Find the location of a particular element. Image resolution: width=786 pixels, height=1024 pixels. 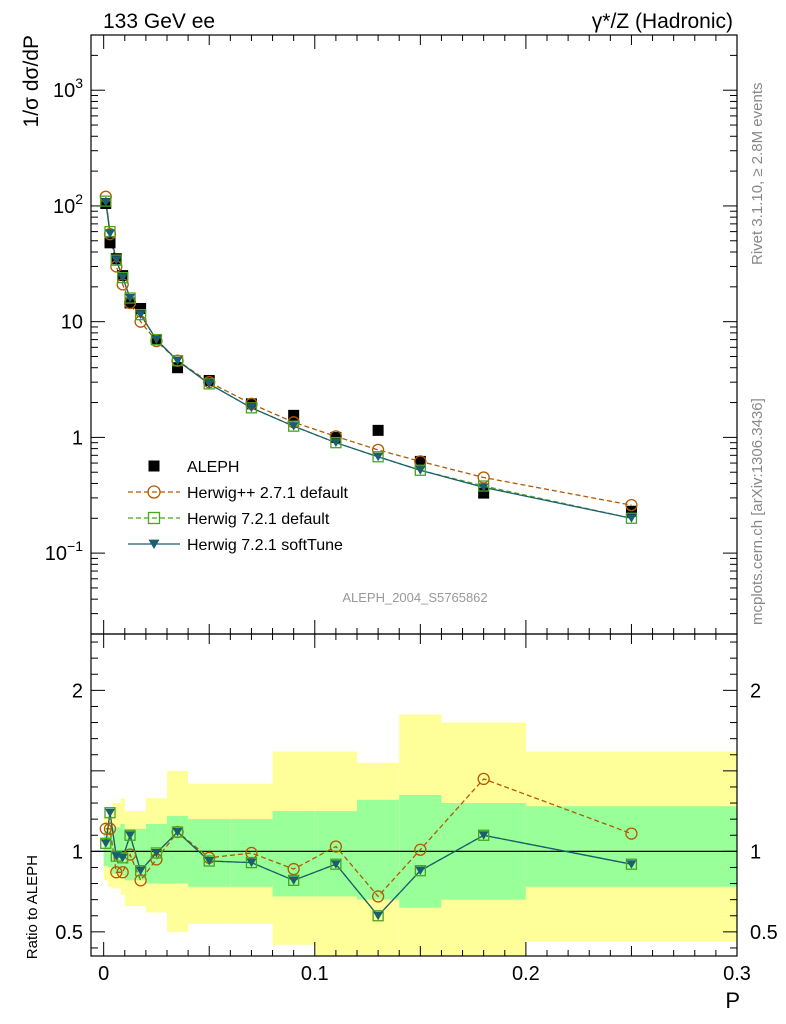

legend-label: Herwig 7.2.1 softTune is located at coordinates (265, 545).